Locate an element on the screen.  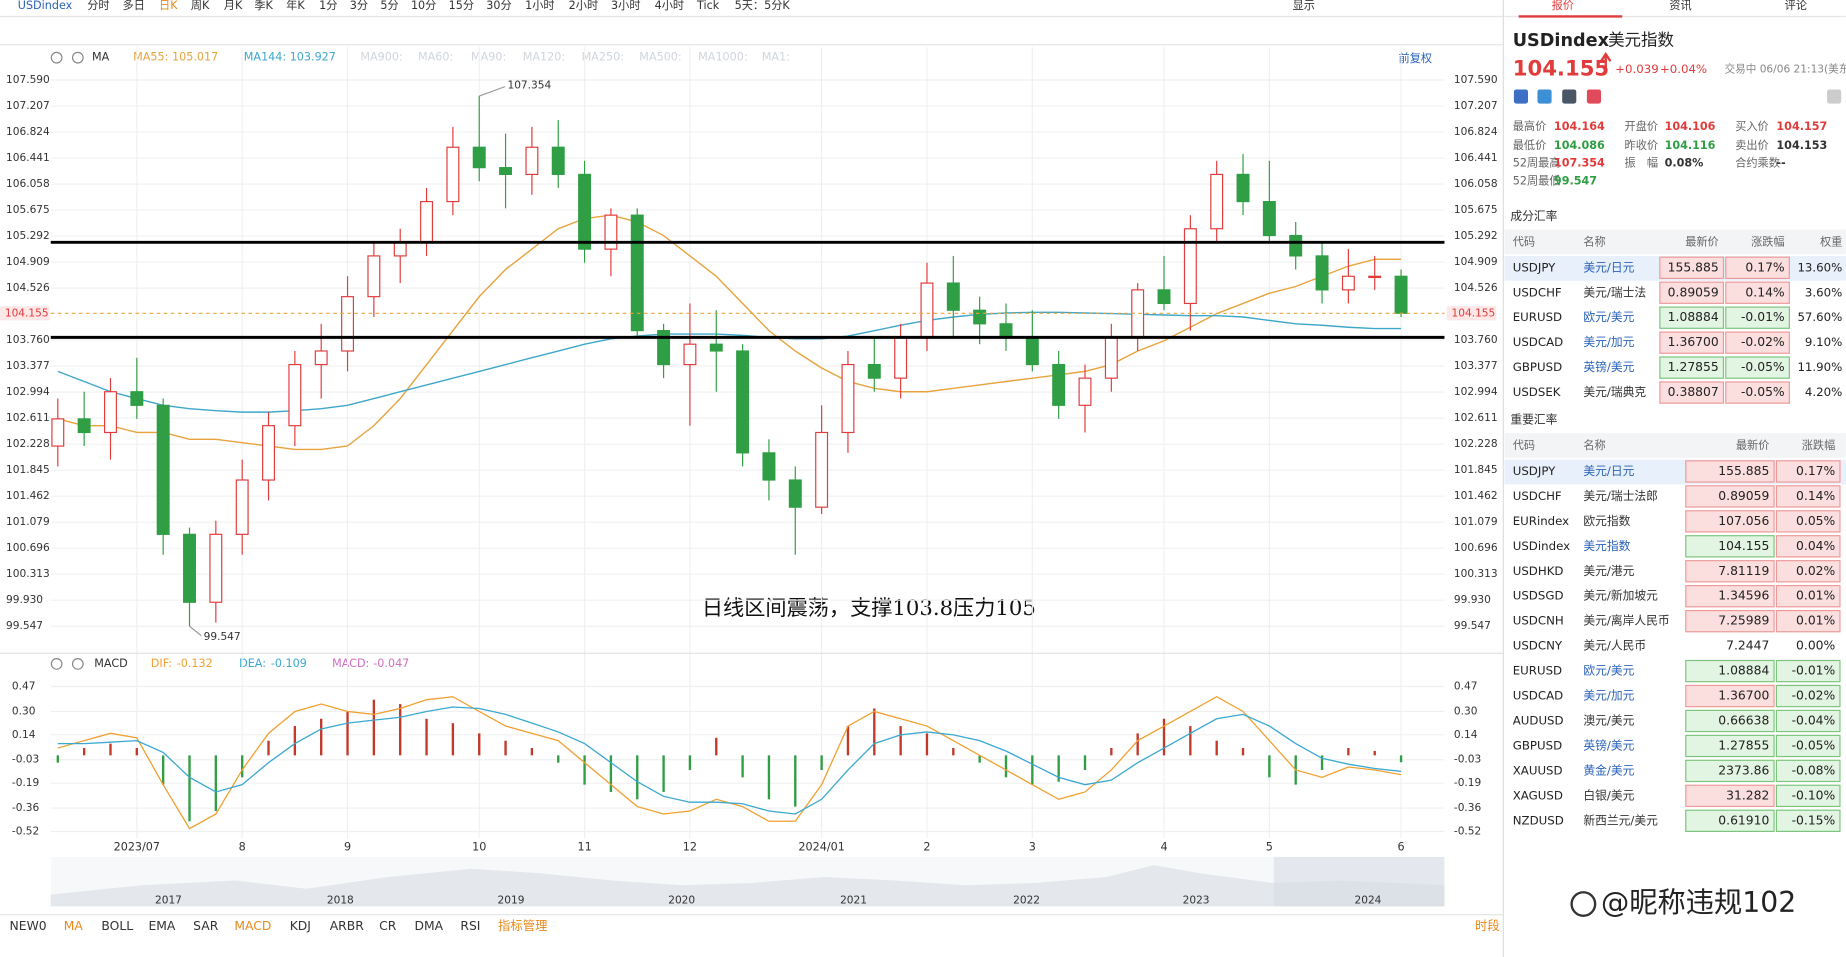
row-code: USDHKD is located at coordinates (1538, 571).